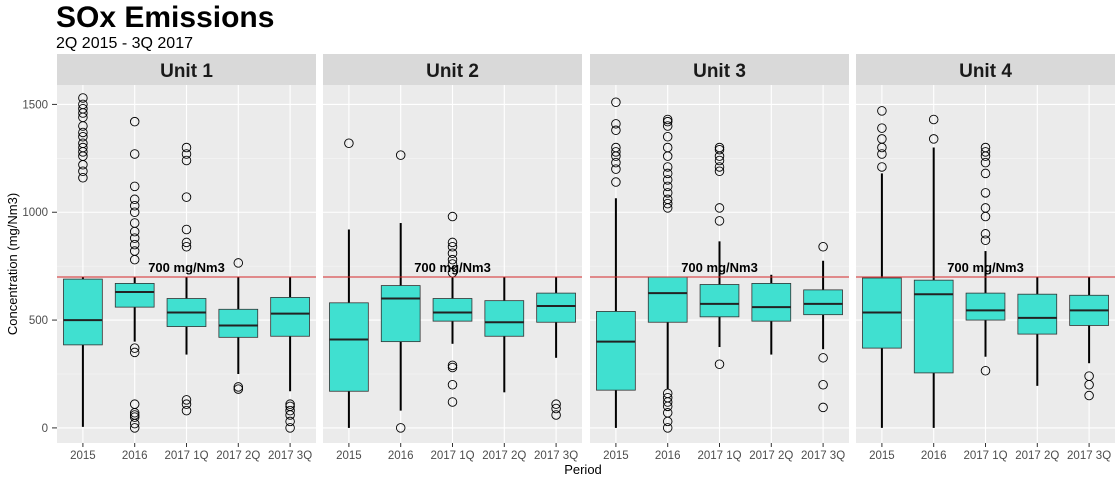  Describe the element at coordinates (35, 105) in the screenshot. I see `y-tick-label: 1500` at that location.